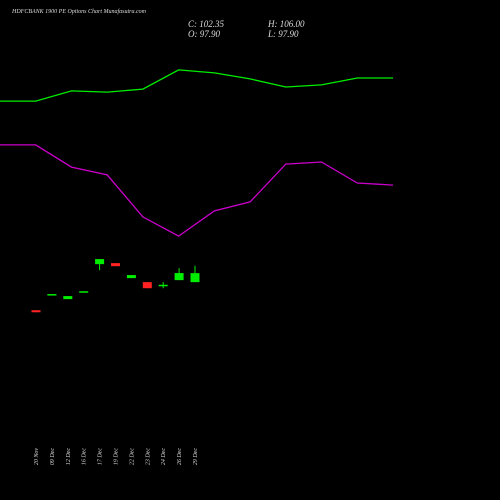 The image size is (500, 500). Describe the element at coordinates (148, 456) in the screenshot. I see `x-tick-label: 23 Dec` at that location.